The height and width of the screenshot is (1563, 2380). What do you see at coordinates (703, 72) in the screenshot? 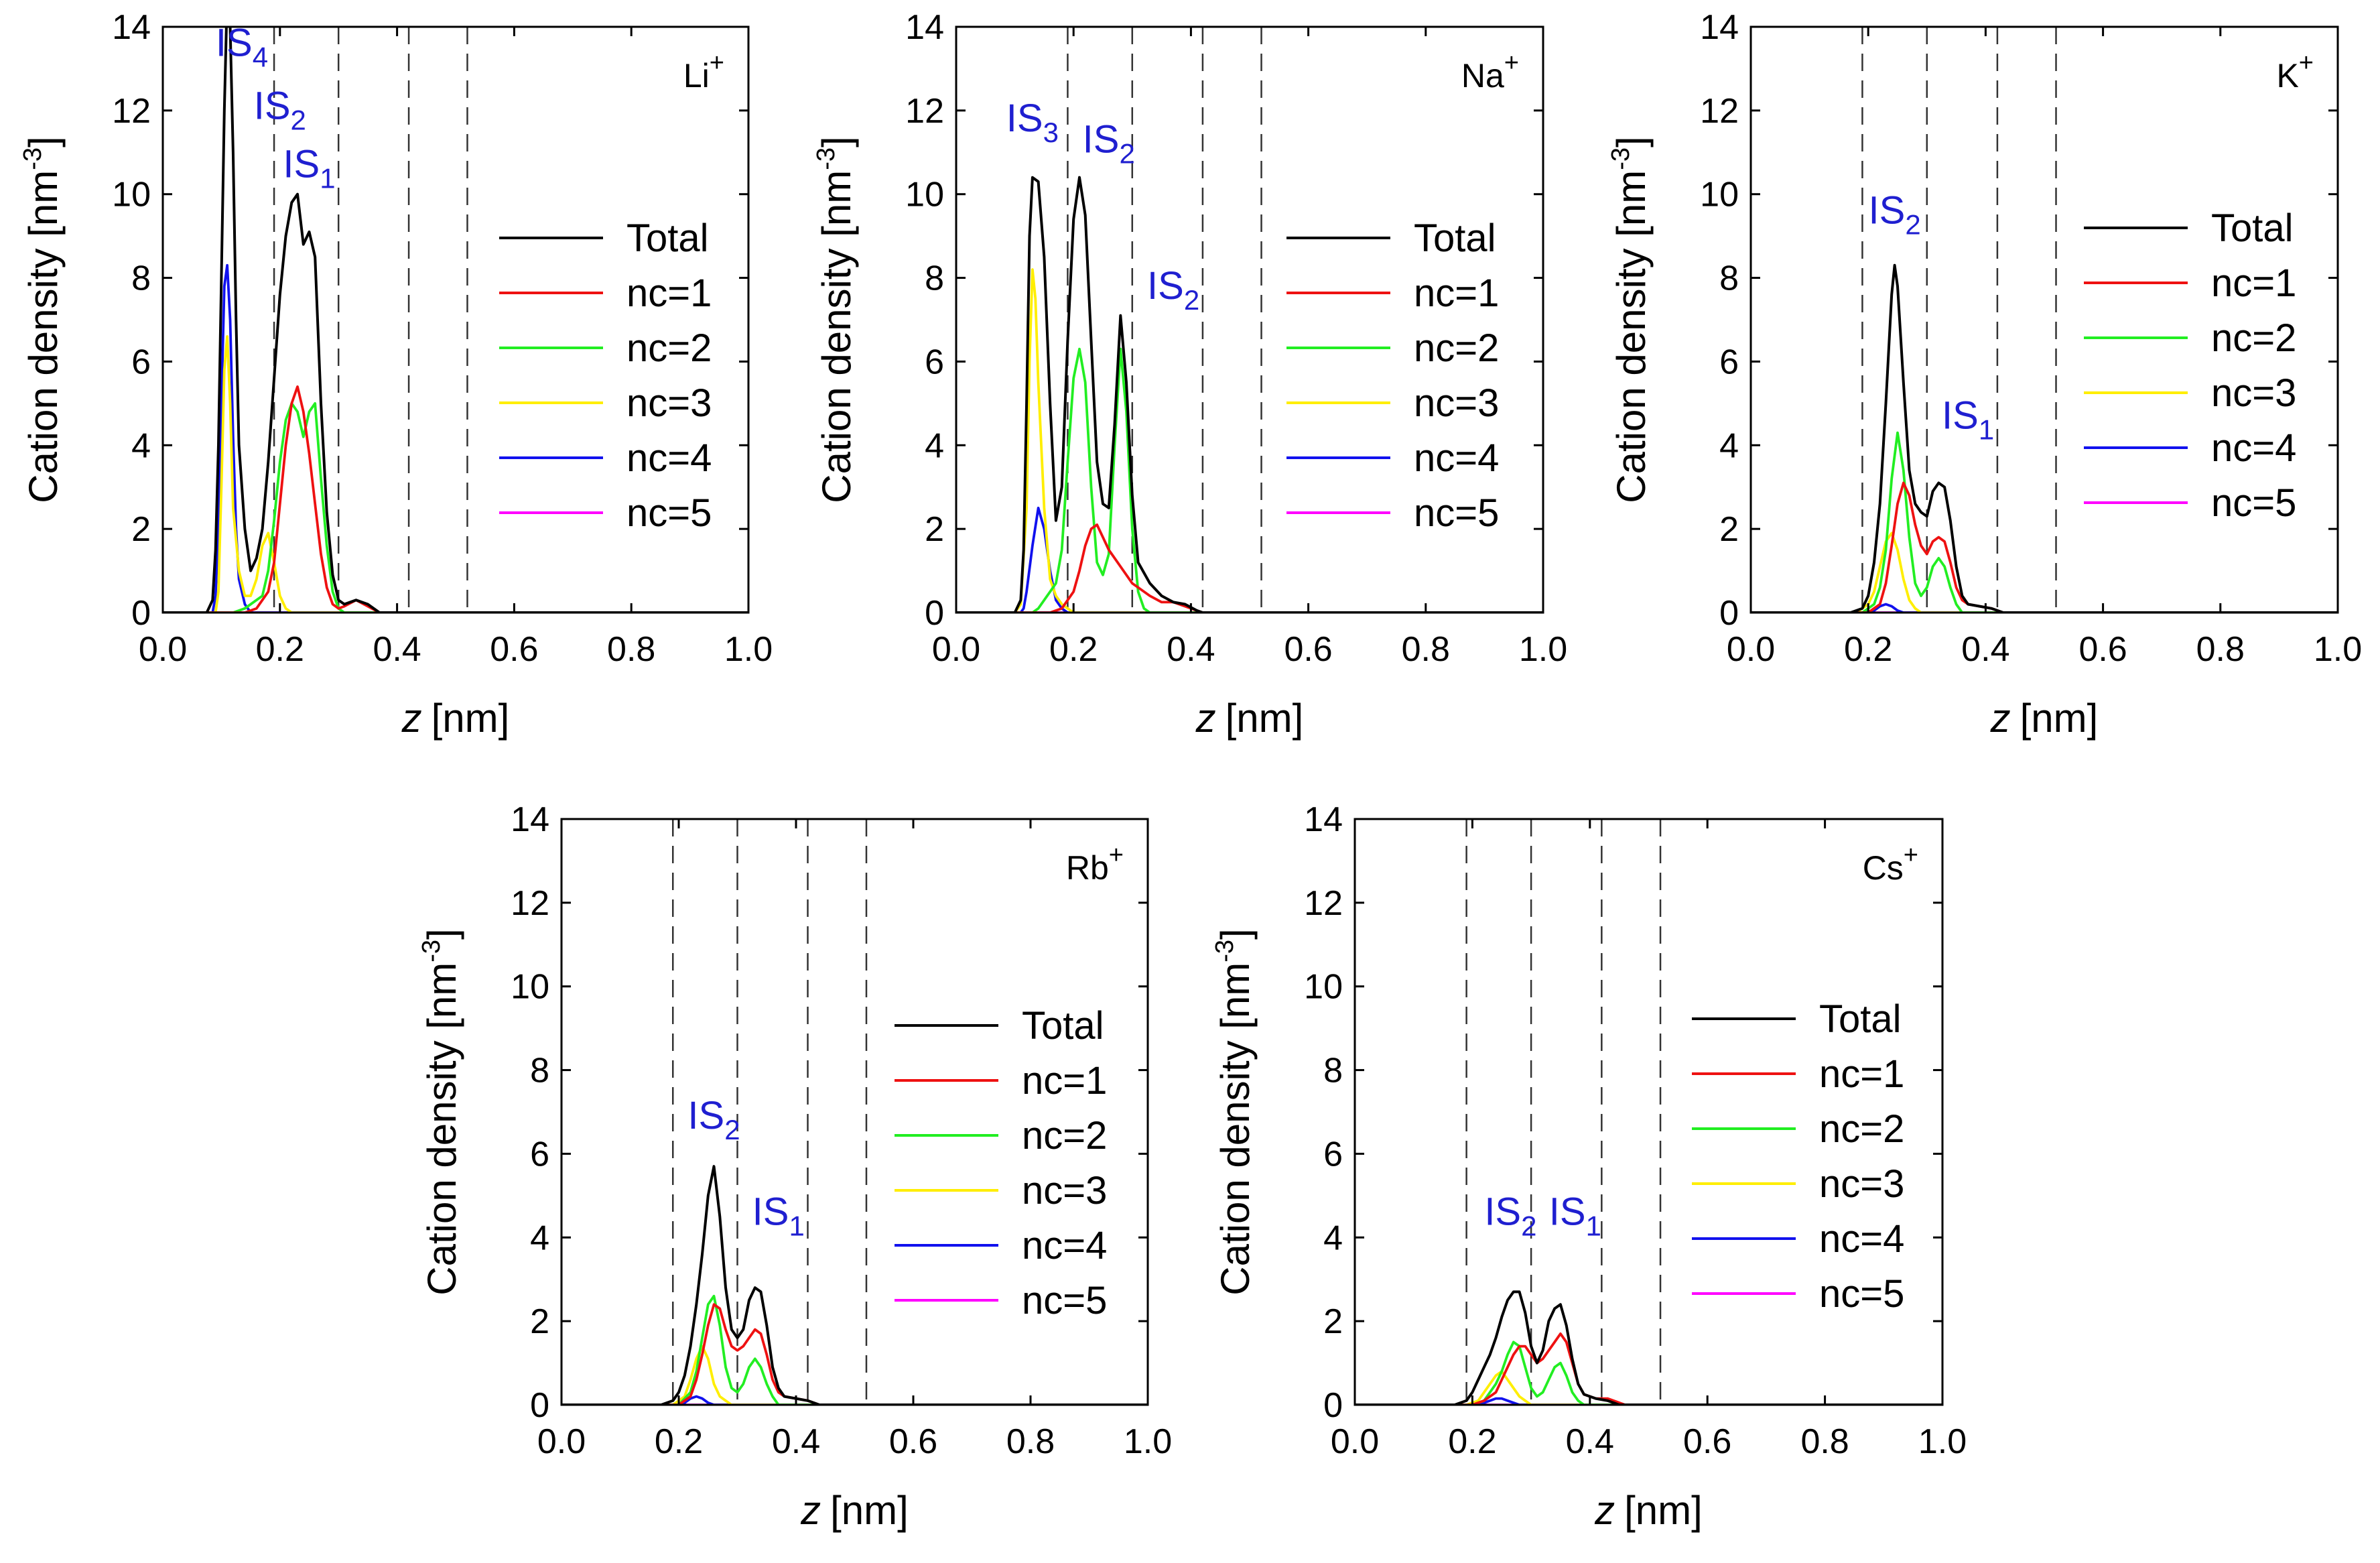
I see `ion-label: Li+` at bounding box center [703, 72].